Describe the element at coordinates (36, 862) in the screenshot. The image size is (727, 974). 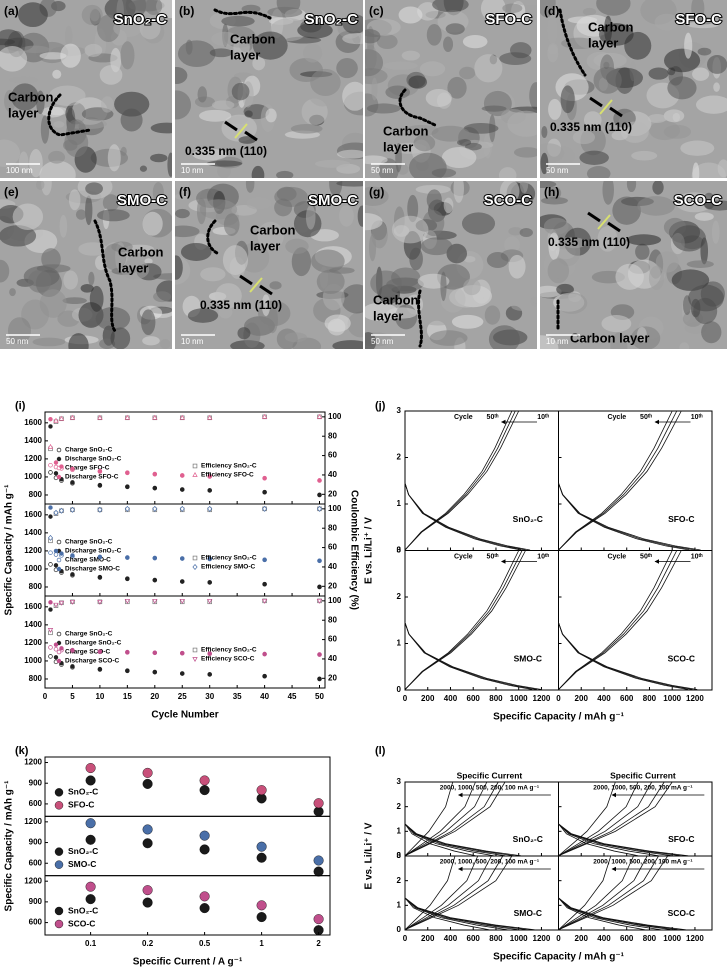
I see `y-tick-label: 600` at that location.